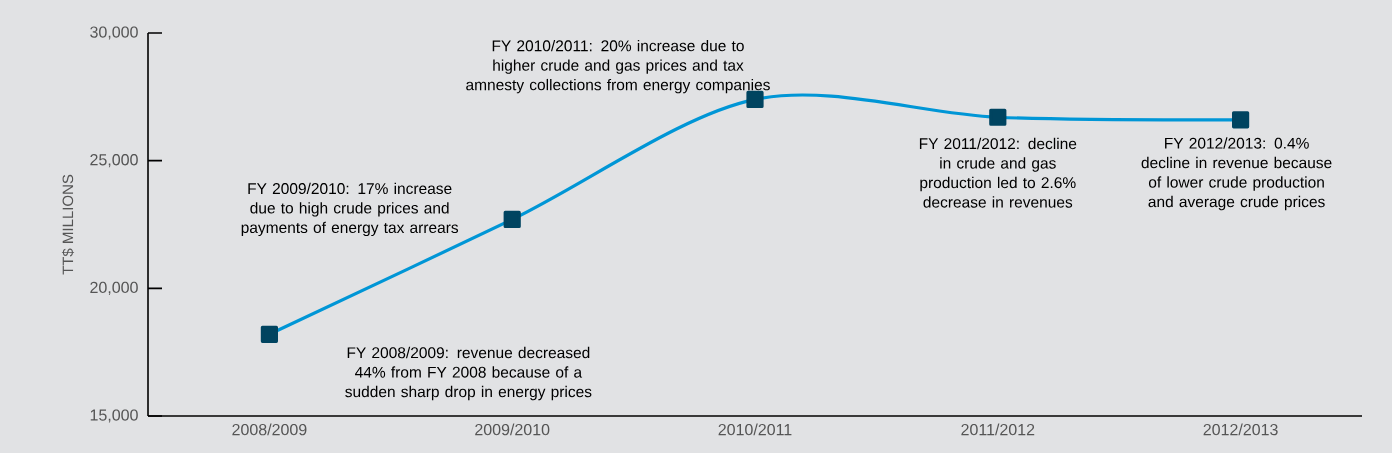 This screenshot has height=453, width=1392. What do you see at coordinates (618, 66) in the screenshot?
I see `annotation: FY 2010/2011: 20% increase due to higher crude and gas prices and tax amnesty collections from energy companies` at bounding box center [618, 66].